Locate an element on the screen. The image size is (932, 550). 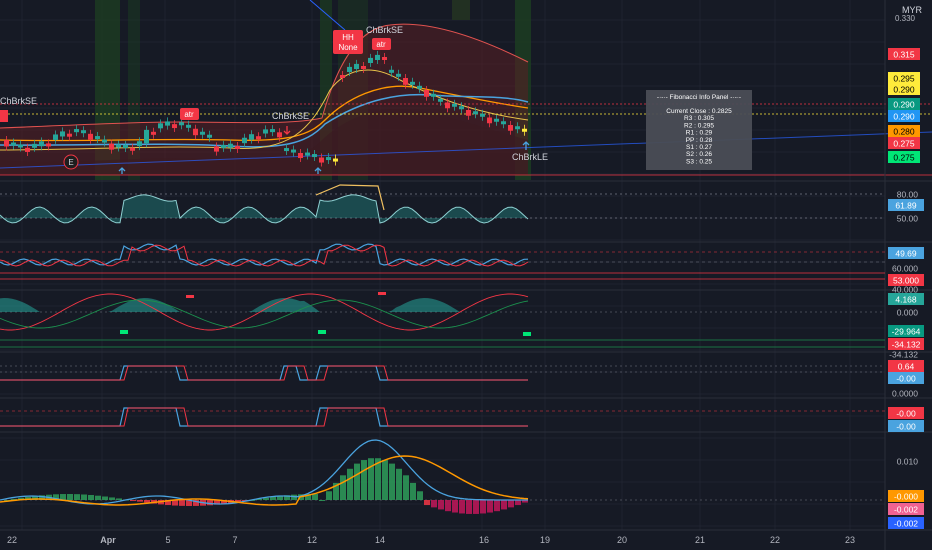
fib-line: S1 : 0.27 is located at coordinates (699, 147).